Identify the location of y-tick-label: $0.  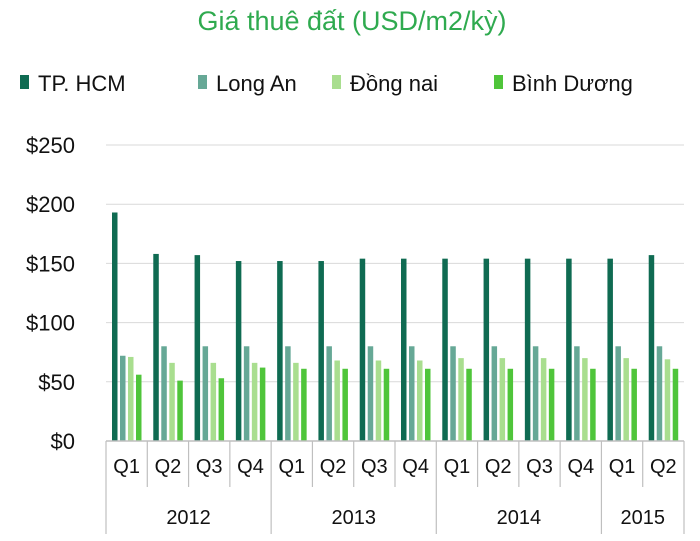
(63, 441).